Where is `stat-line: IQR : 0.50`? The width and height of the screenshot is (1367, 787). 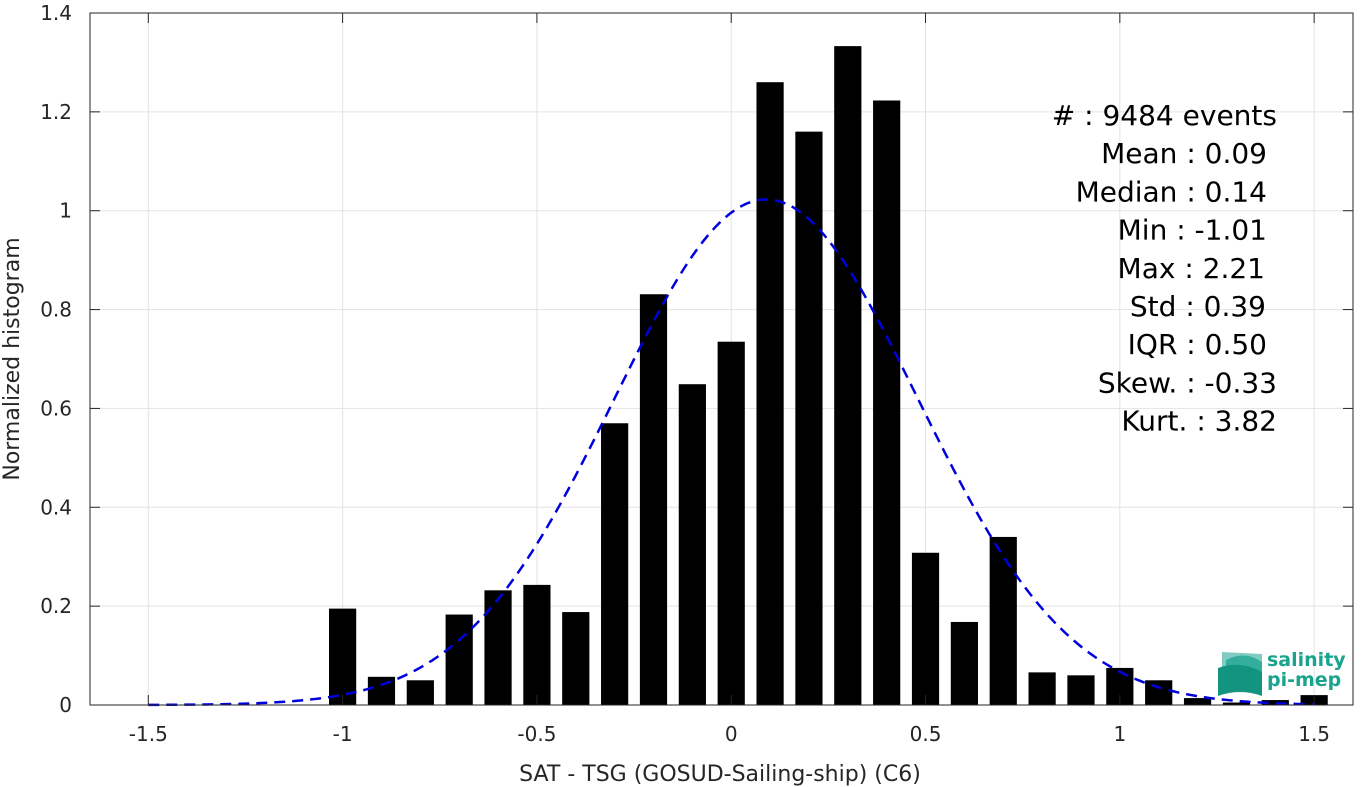 stat-line: IQR : 0.50 is located at coordinates (1197, 344).